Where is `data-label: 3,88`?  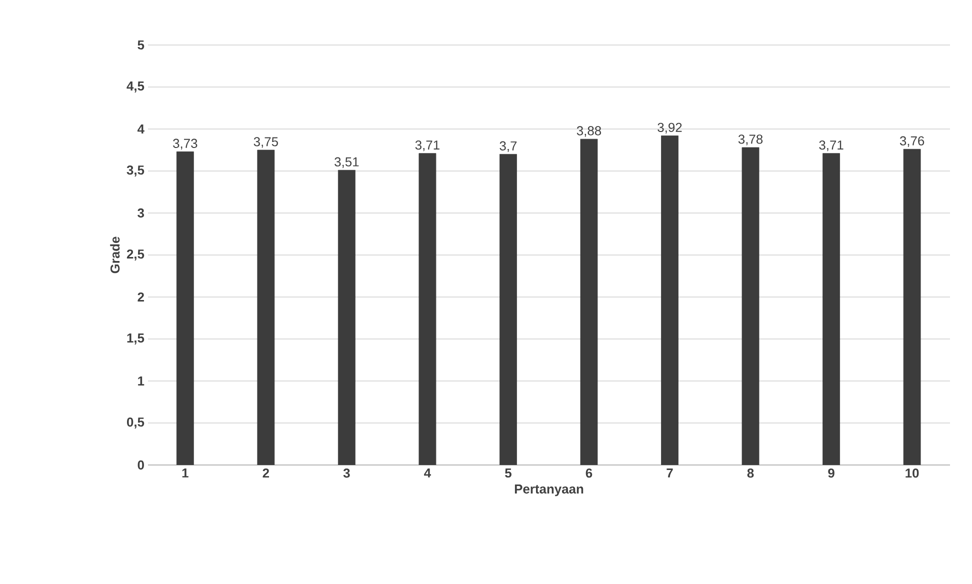
data-label: 3,88 is located at coordinates (589, 131).